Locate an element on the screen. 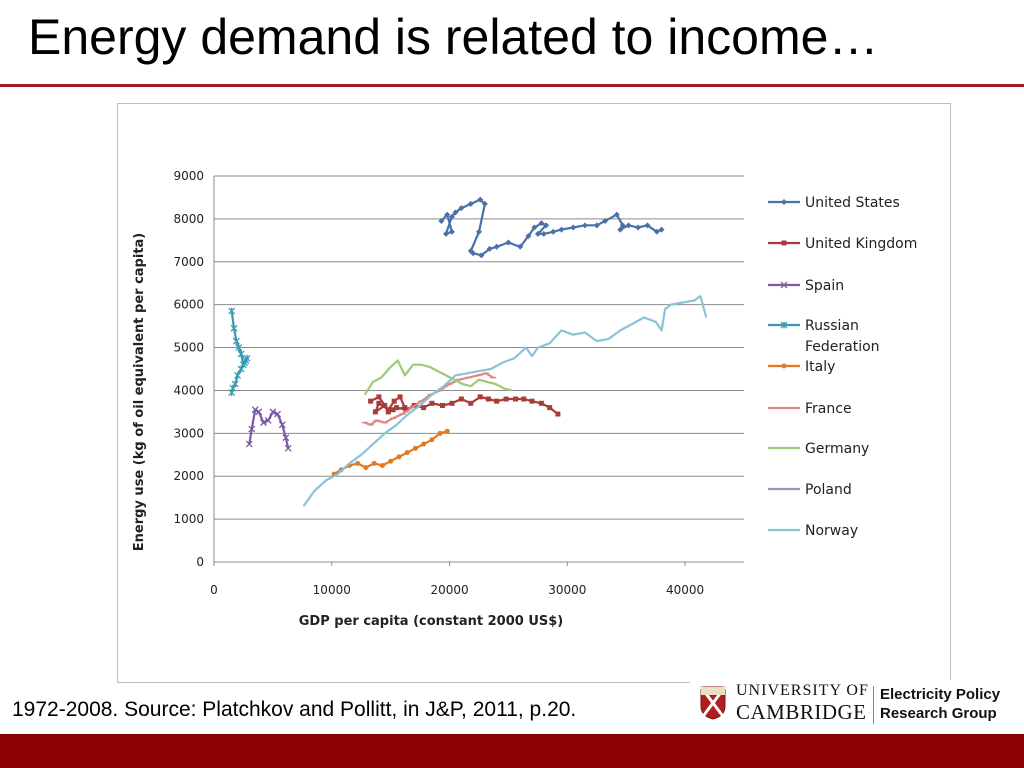 The image size is (1024, 768). y-tick-label: 3000 is located at coordinates (188, 433).